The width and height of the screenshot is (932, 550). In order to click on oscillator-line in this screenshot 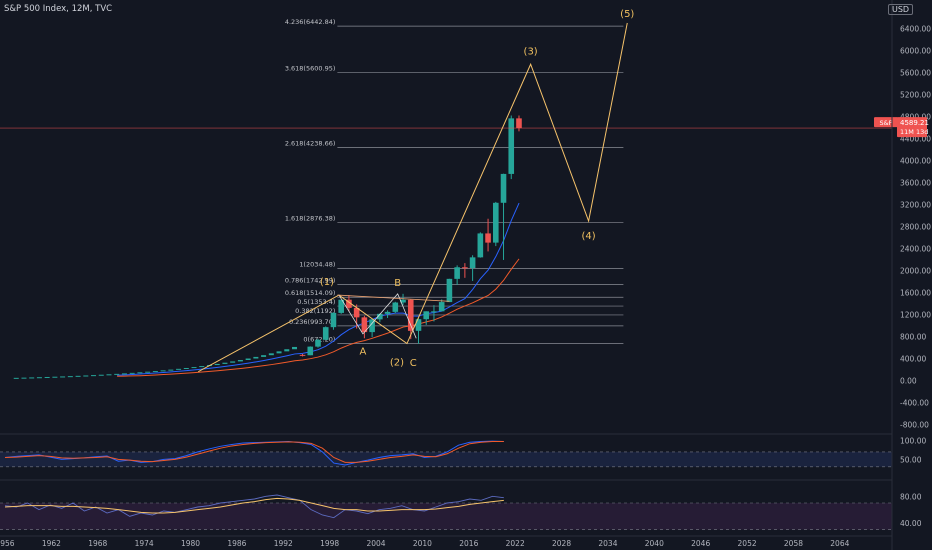, I will do `click(254, 506)`.